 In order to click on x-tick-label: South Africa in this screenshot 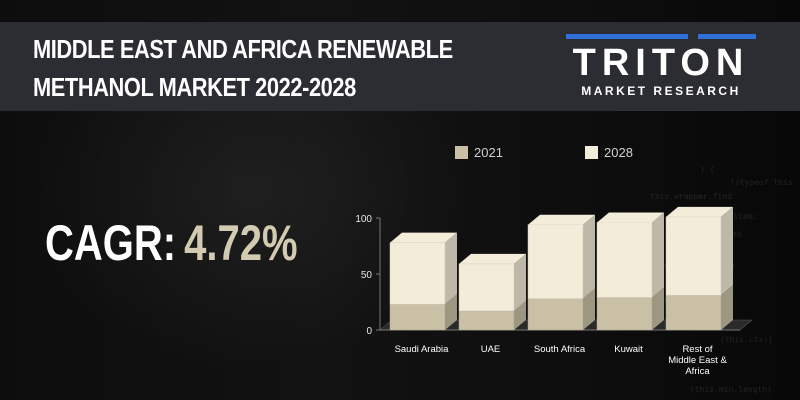, I will do `click(560, 349)`.